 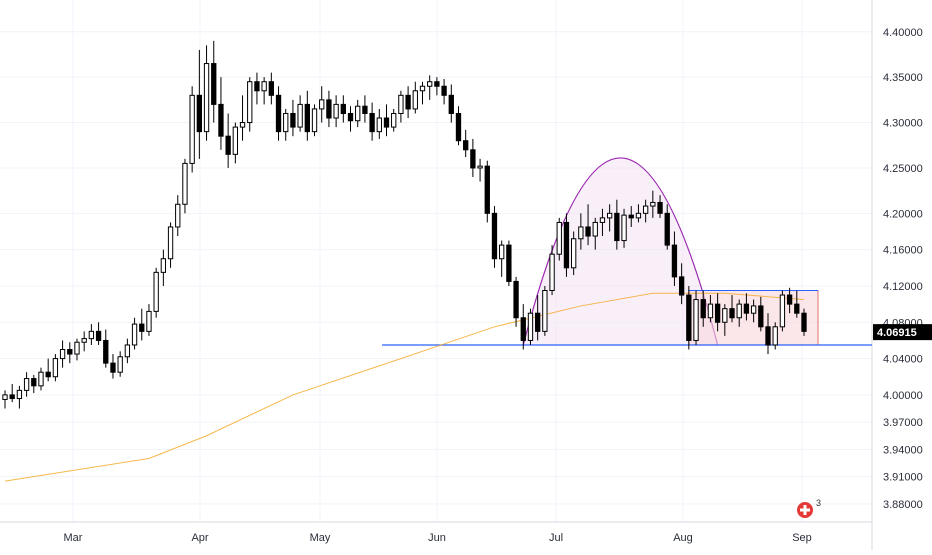 What do you see at coordinates (897, 333) in the screenshot?
I see `last-price-label: 4.06915` at bounding box center [897, 333].